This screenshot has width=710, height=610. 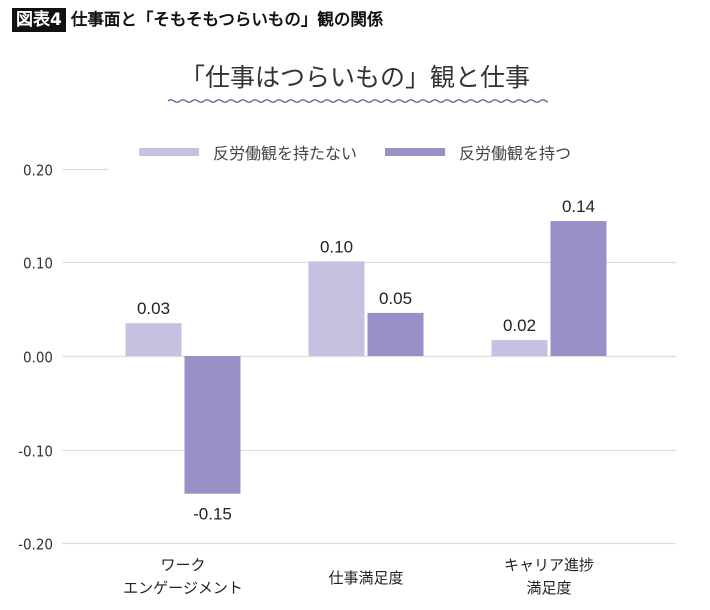 I want to click on y-tick-label: -0.10, so click(x=35, y=452).